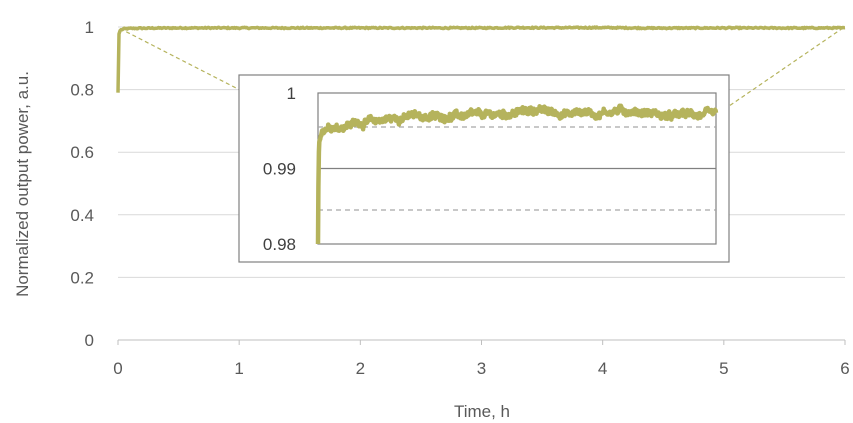 The image size is (853, 423). What do you see at coordinates (291, 93) in the screenshot?
I see `inset-y-tick-label: 1` at bounding box center [291, 93].